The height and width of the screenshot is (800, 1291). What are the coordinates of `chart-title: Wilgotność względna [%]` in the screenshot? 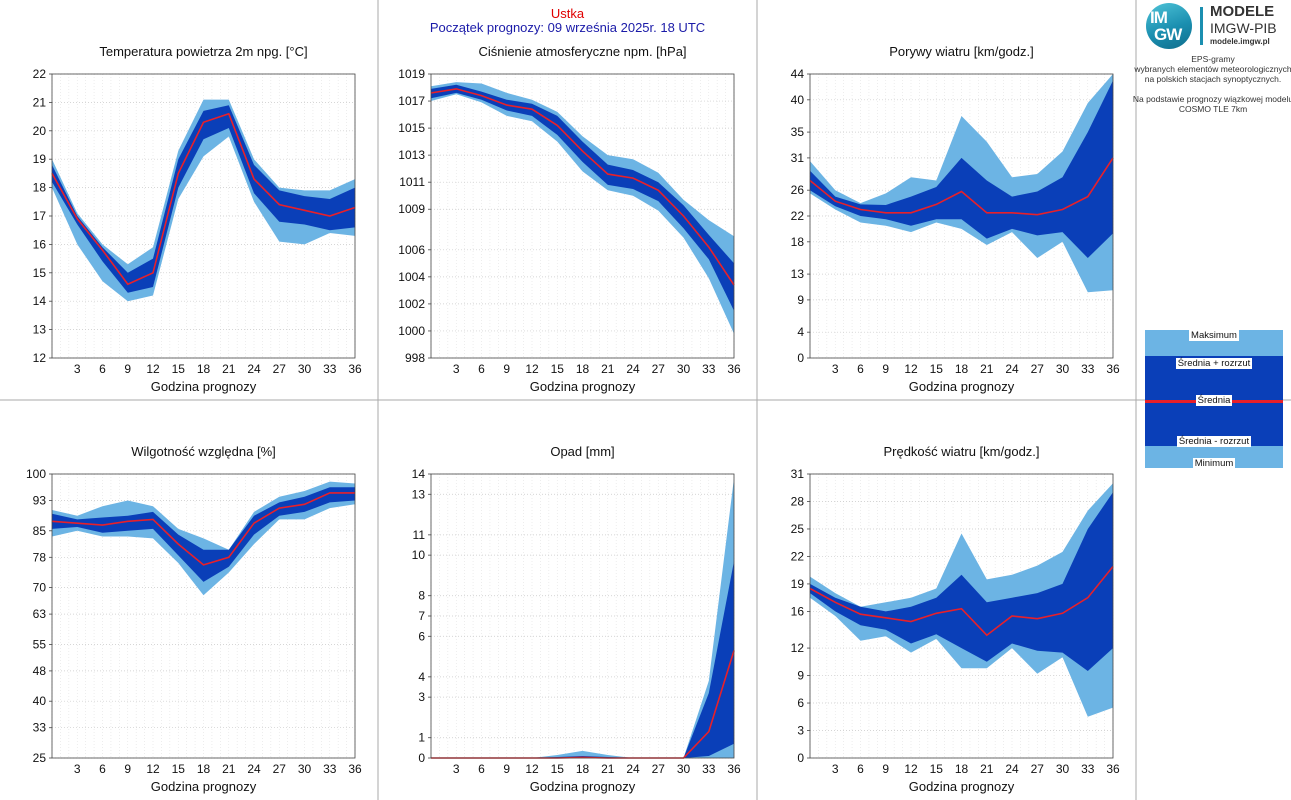 It's located at (203, 451).